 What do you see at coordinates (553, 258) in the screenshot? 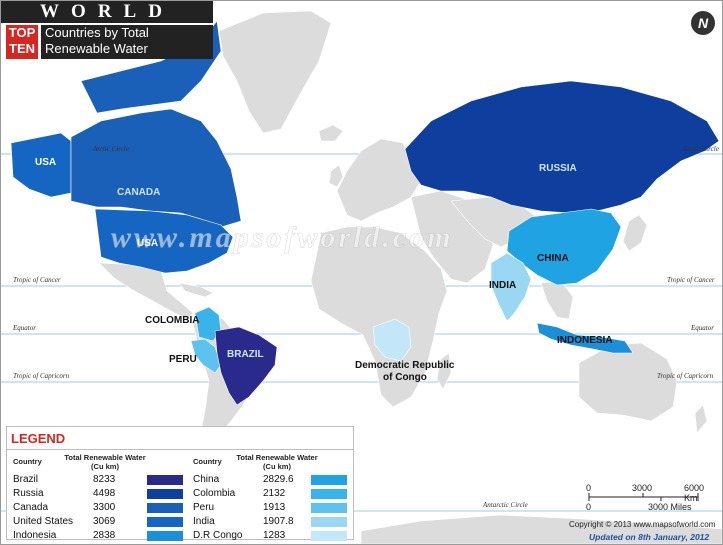
I see `china-label: CHINA` at bounding box center [553, 258].